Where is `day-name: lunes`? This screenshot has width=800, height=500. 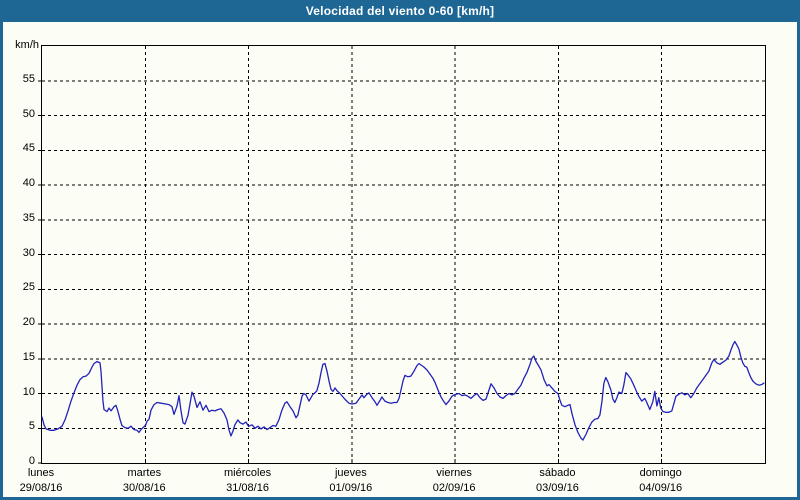
day-name: lunes is located at coordinates (41, 473).